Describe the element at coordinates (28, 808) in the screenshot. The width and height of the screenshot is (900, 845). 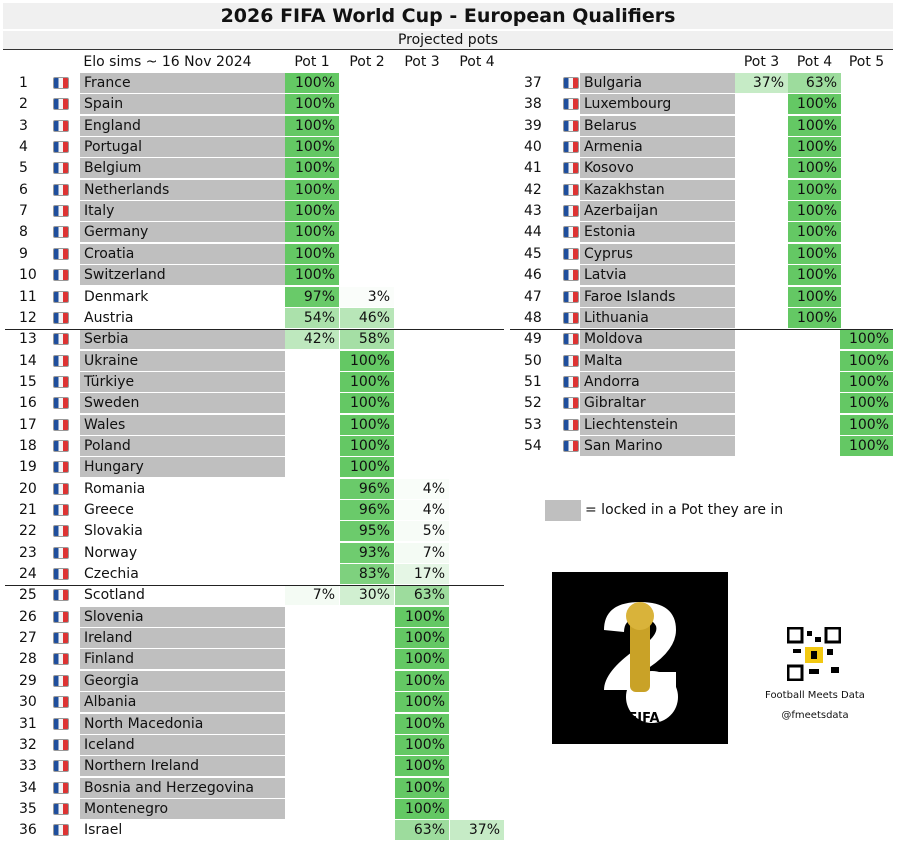
I see `rank: 35` at that location.